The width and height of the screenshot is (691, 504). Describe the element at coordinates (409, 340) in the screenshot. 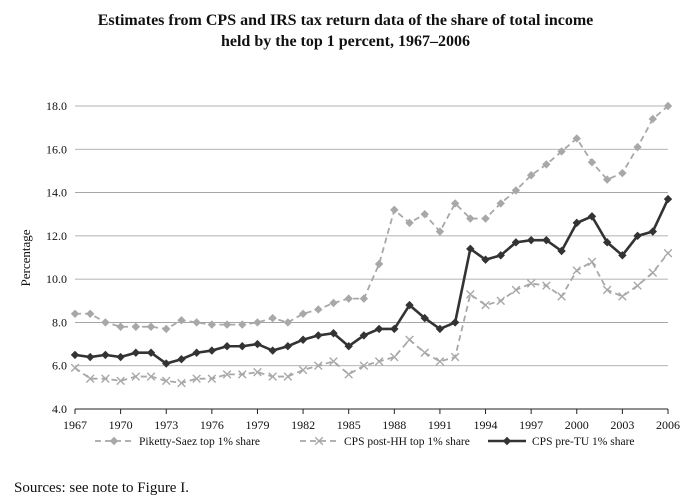

I see `point-2-1989` at that location.